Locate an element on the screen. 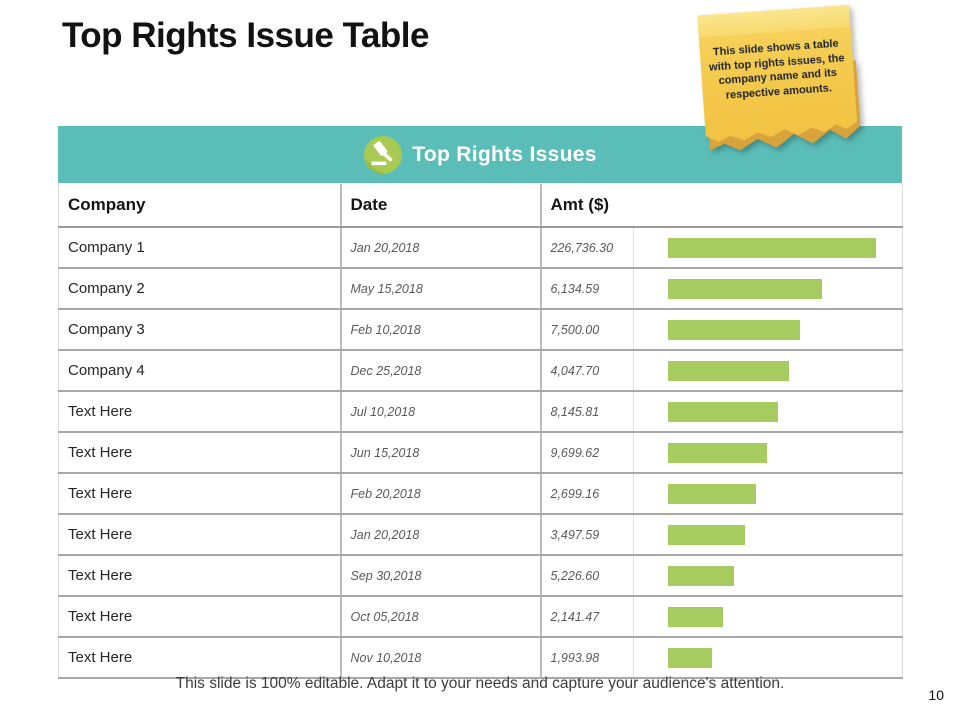 This screenshot has height=720, width=960. date-cell: Sep 30,2018 is located at coordinates (440, 576).